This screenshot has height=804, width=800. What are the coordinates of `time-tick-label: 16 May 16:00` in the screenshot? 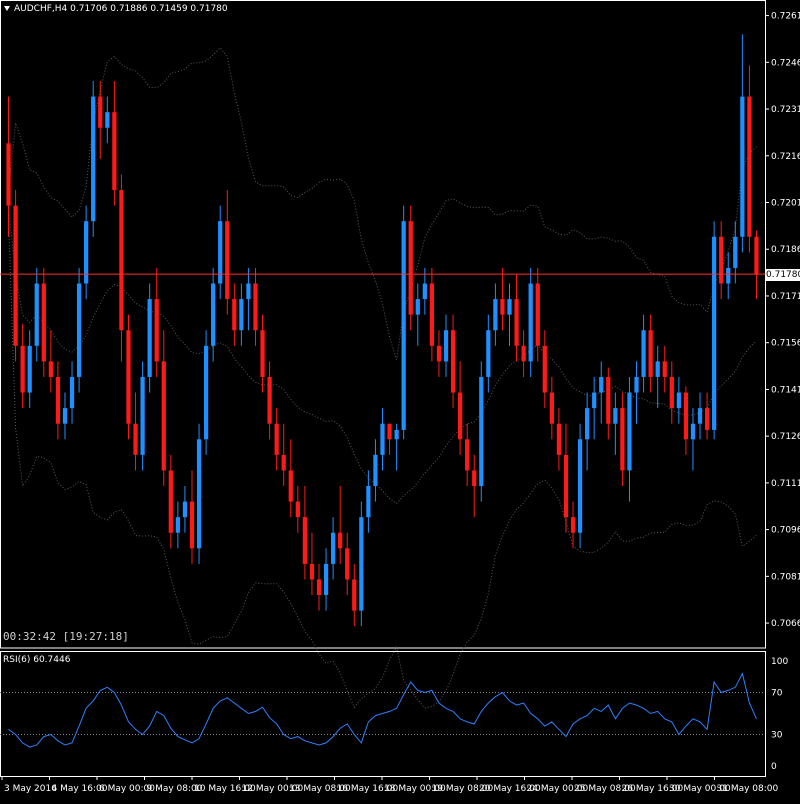 It's located at (368, 789).